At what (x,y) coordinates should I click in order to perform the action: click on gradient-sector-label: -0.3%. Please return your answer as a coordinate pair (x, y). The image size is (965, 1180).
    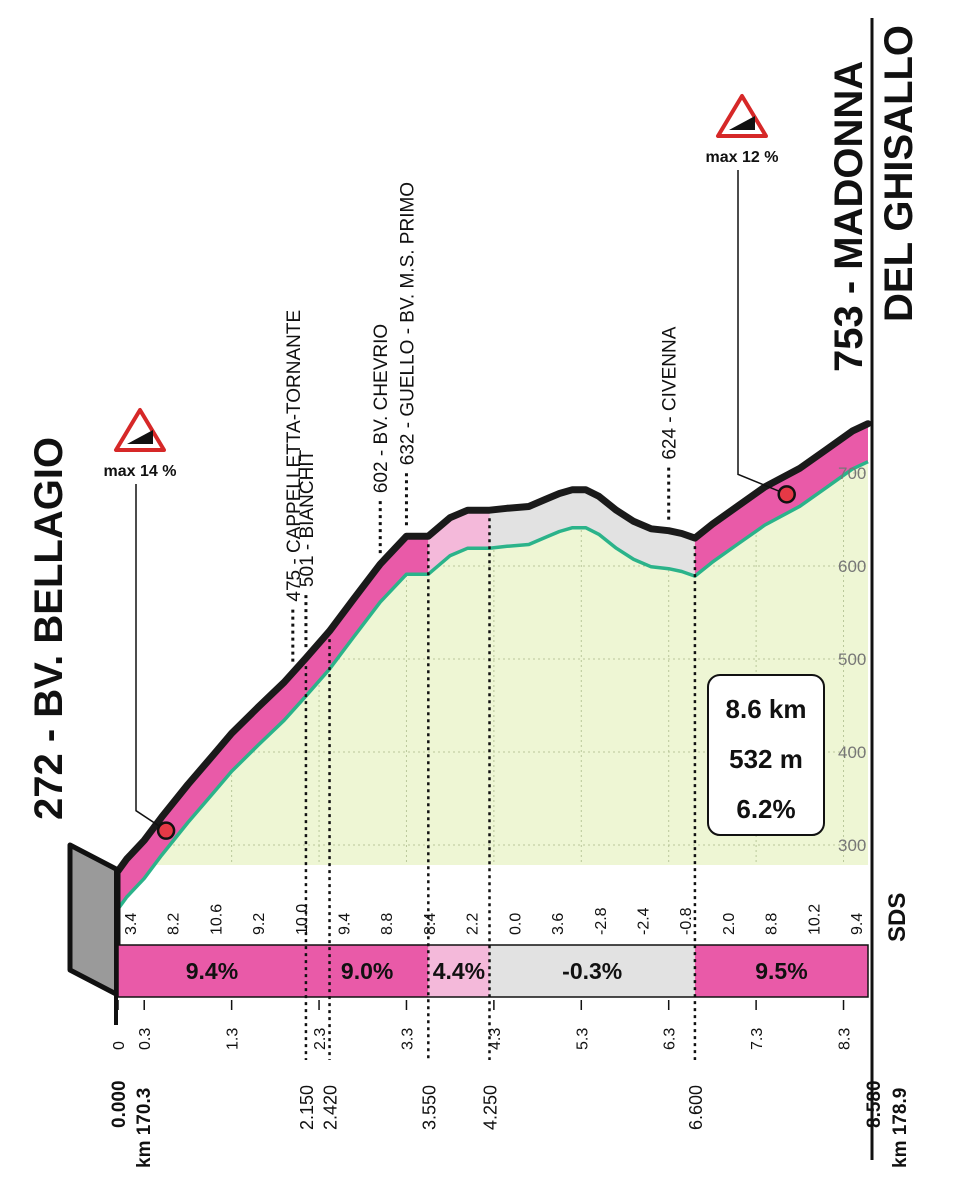
    Looking at the image, I should click on (592, 971).